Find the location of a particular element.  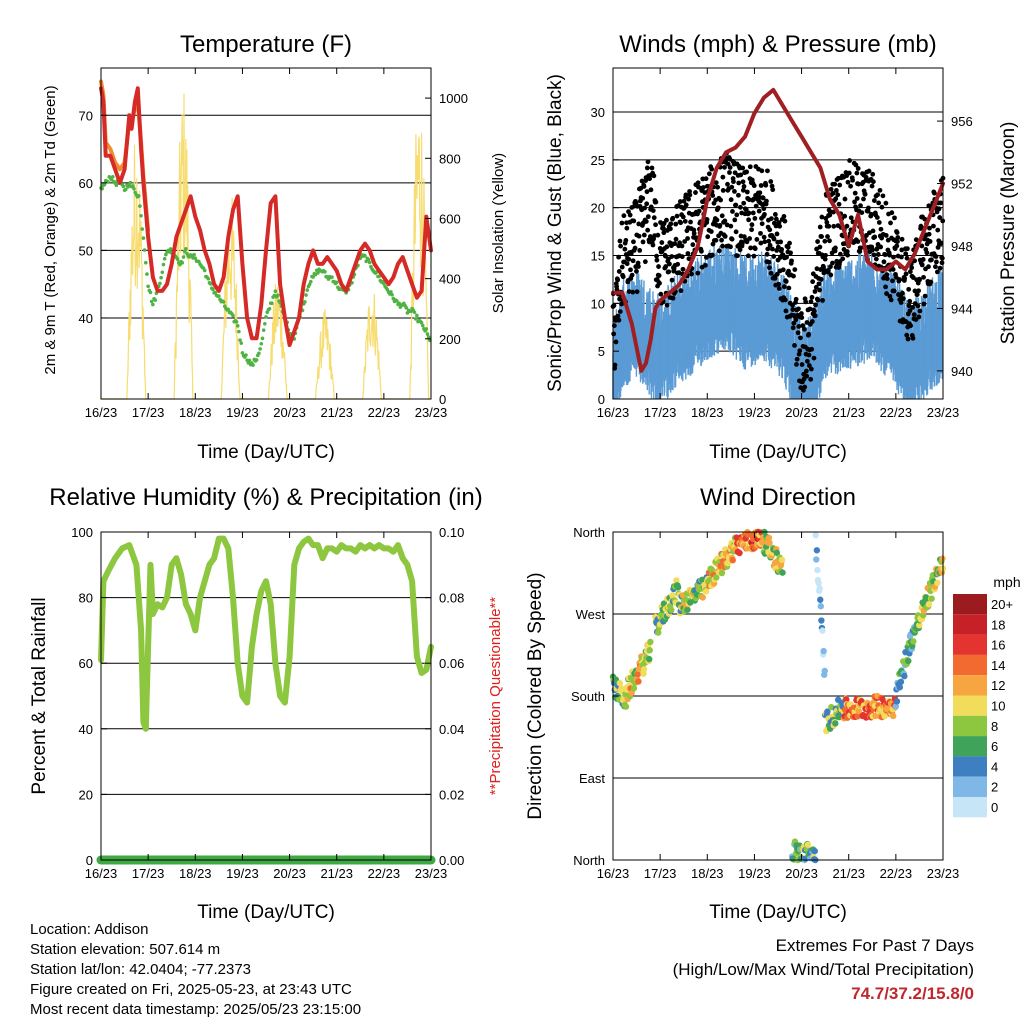

rh-xlabel: Time (Day/UTC) is located at coordinates (266, 912).